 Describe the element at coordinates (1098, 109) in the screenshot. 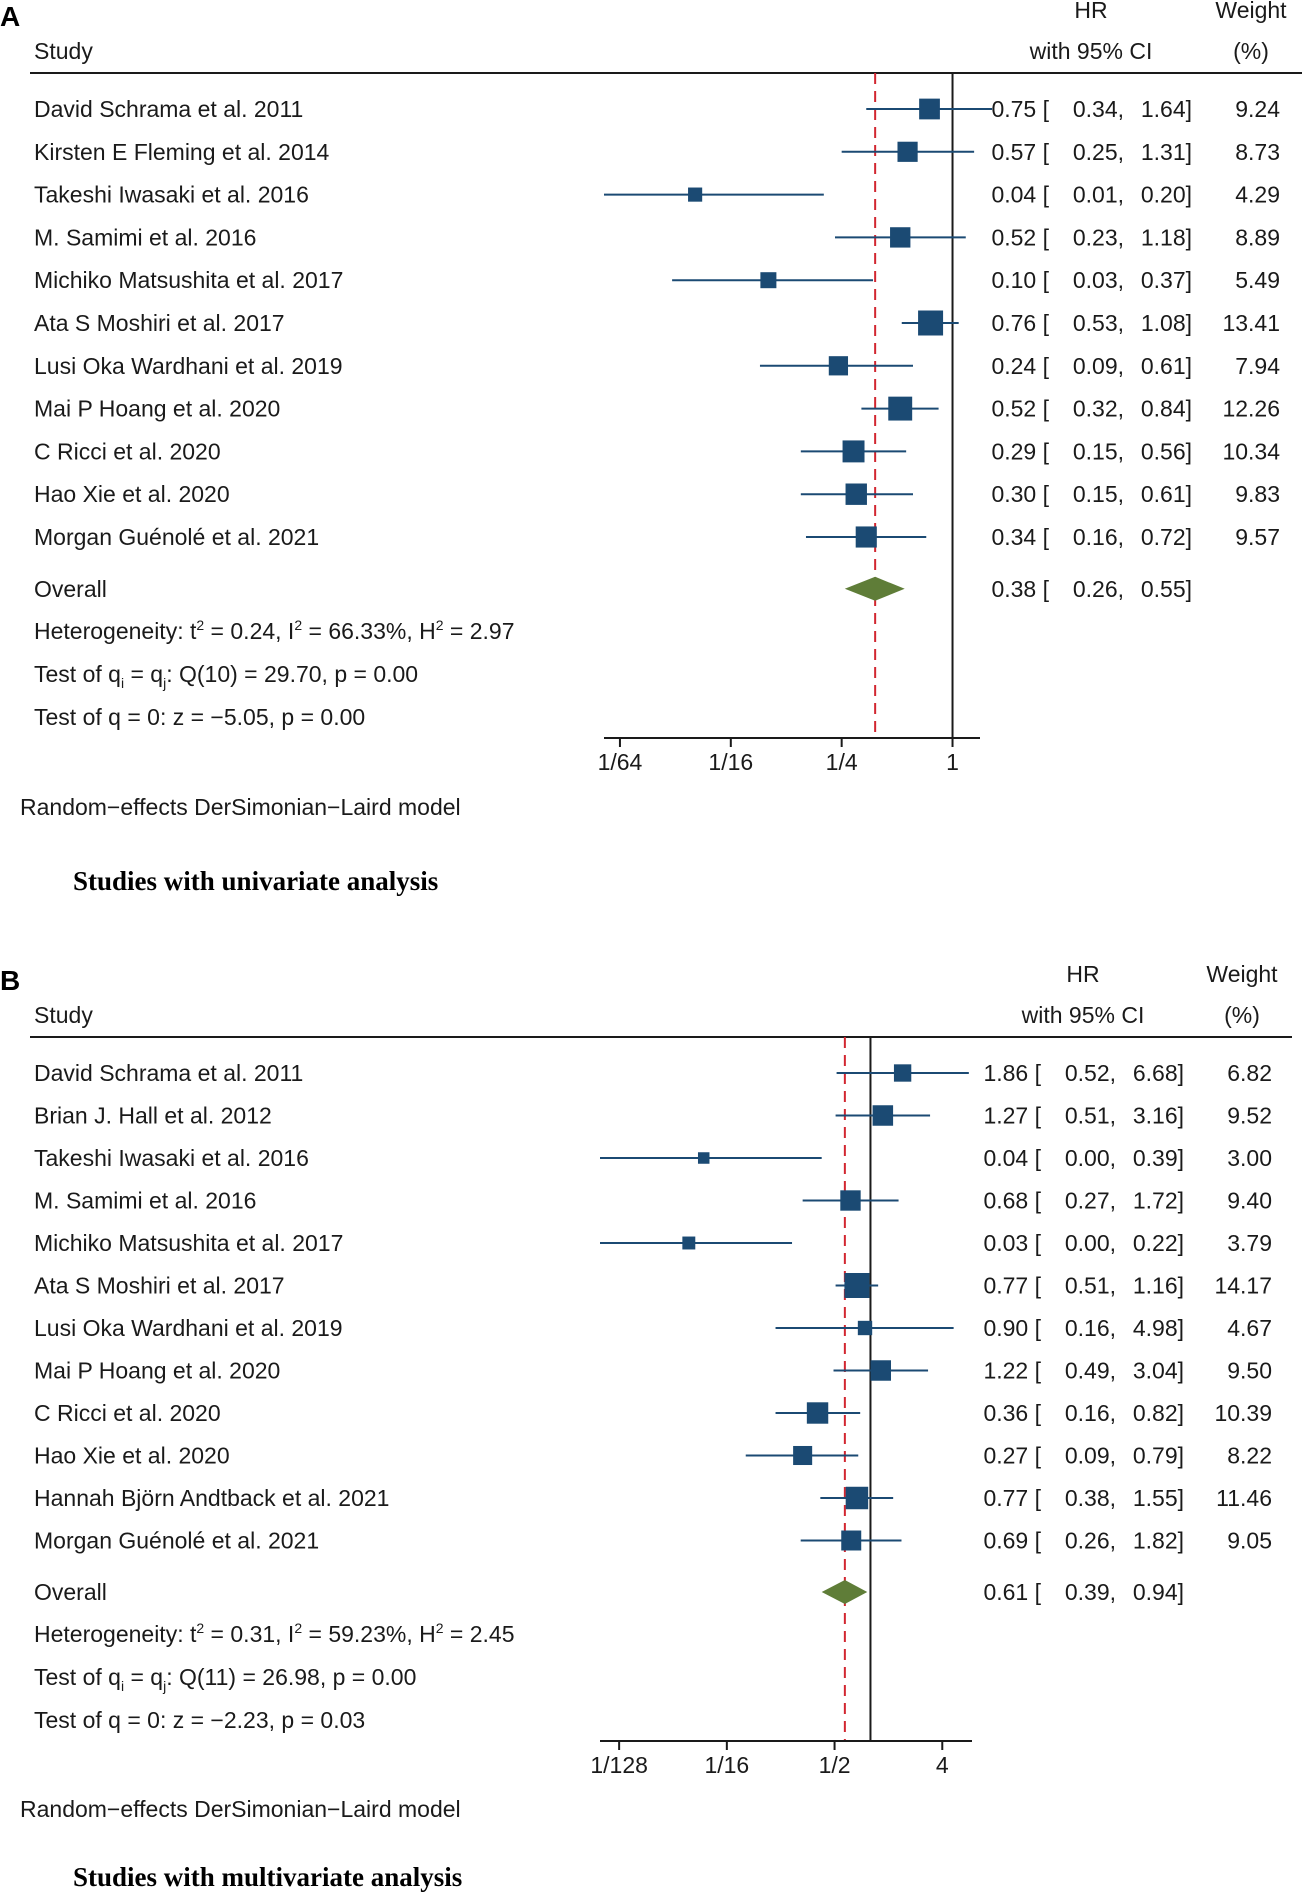

I see `ci-lower-value: 0.34,` at that location.